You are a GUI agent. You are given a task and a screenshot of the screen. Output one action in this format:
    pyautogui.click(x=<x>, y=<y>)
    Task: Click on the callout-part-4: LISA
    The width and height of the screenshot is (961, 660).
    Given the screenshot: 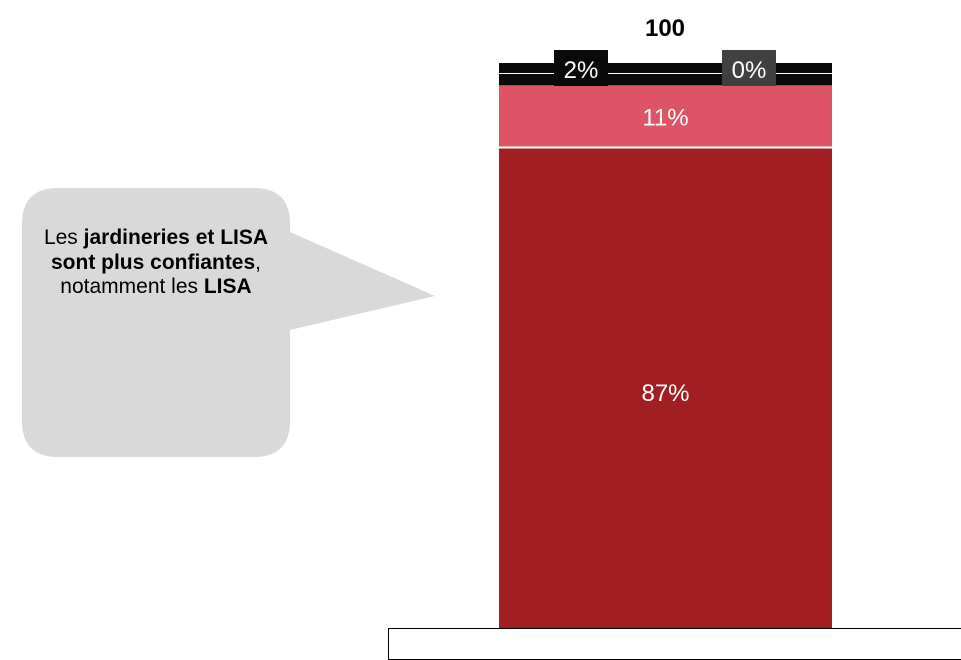 What is the action you would take?
    pyautogui.click(x=227, y=286)
    